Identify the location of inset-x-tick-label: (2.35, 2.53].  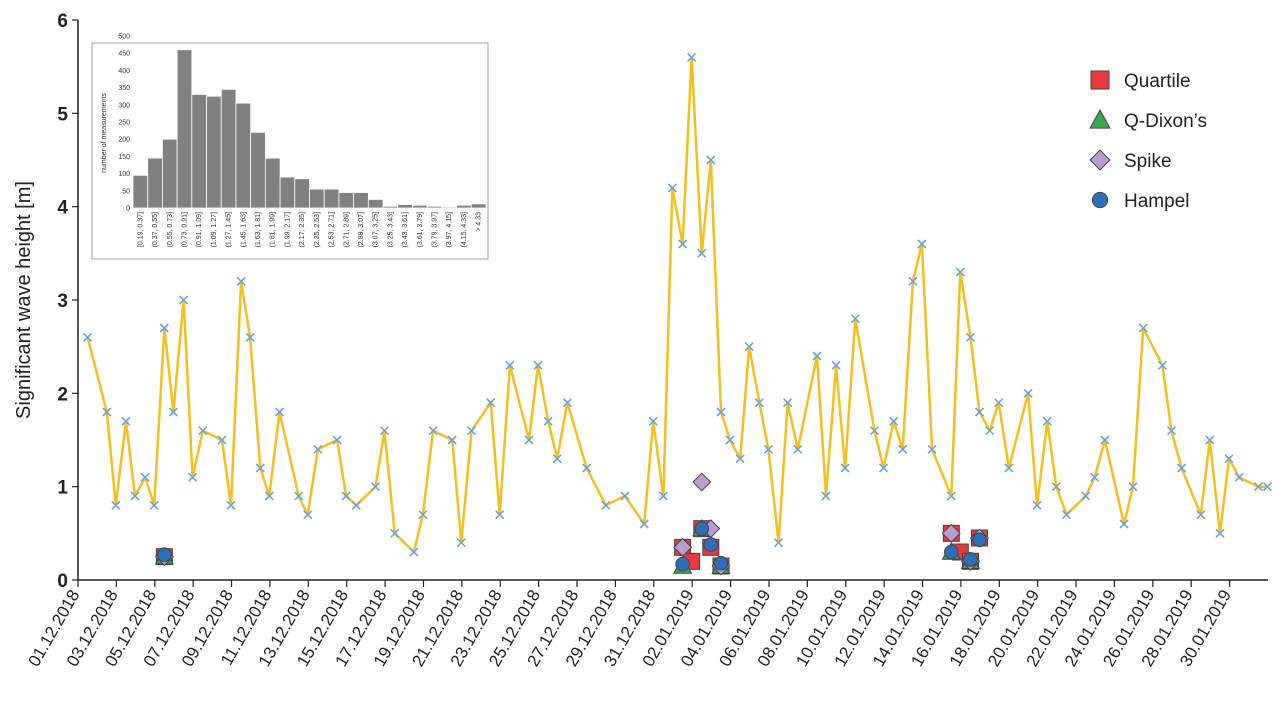
(317, 229).